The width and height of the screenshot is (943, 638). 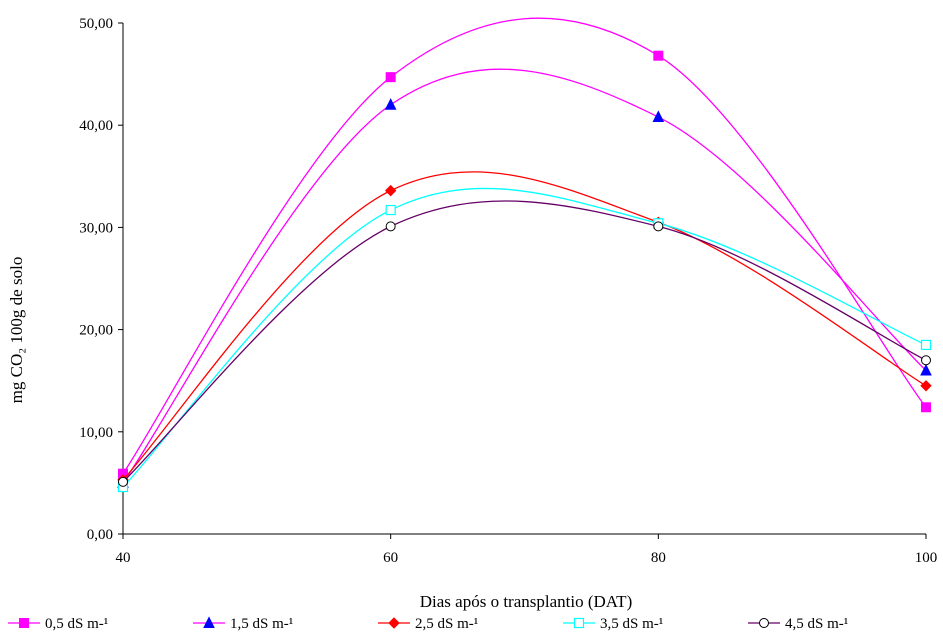 What do you see at coordinates (816, 624) in the screenshot?
I see `legend-label: 4,5 dS m-¹` at bounding box center [816, 624].